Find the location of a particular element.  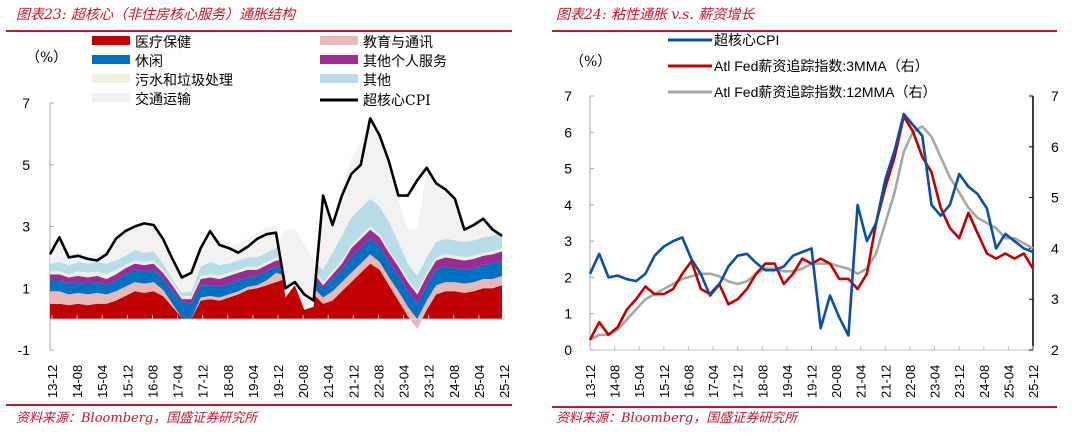

y-tick-label: 4 is located at coordinates (568, 205).